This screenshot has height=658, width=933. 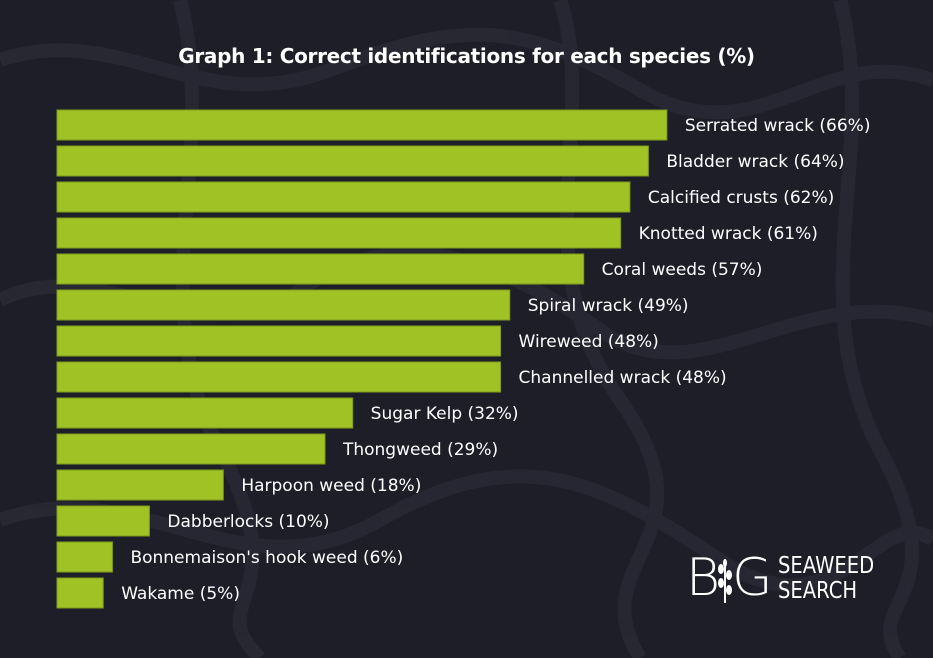 What do you see at coordinates (140, 485) in the screenshot?
I see `bar-harpoon-weed` at bounding box center [140, 485].